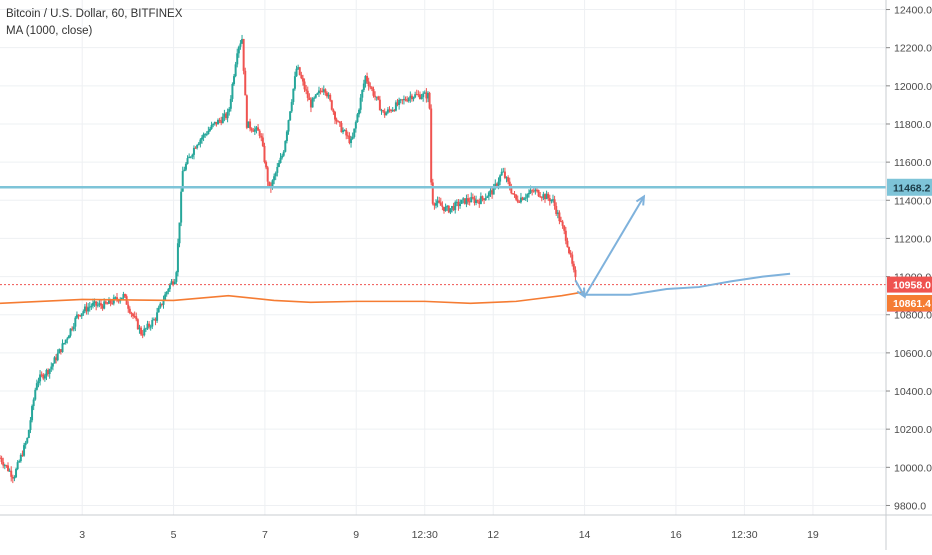 This screenshot has width=932, height=555. I want to click on projection-arrow-down, so click(580, 288).